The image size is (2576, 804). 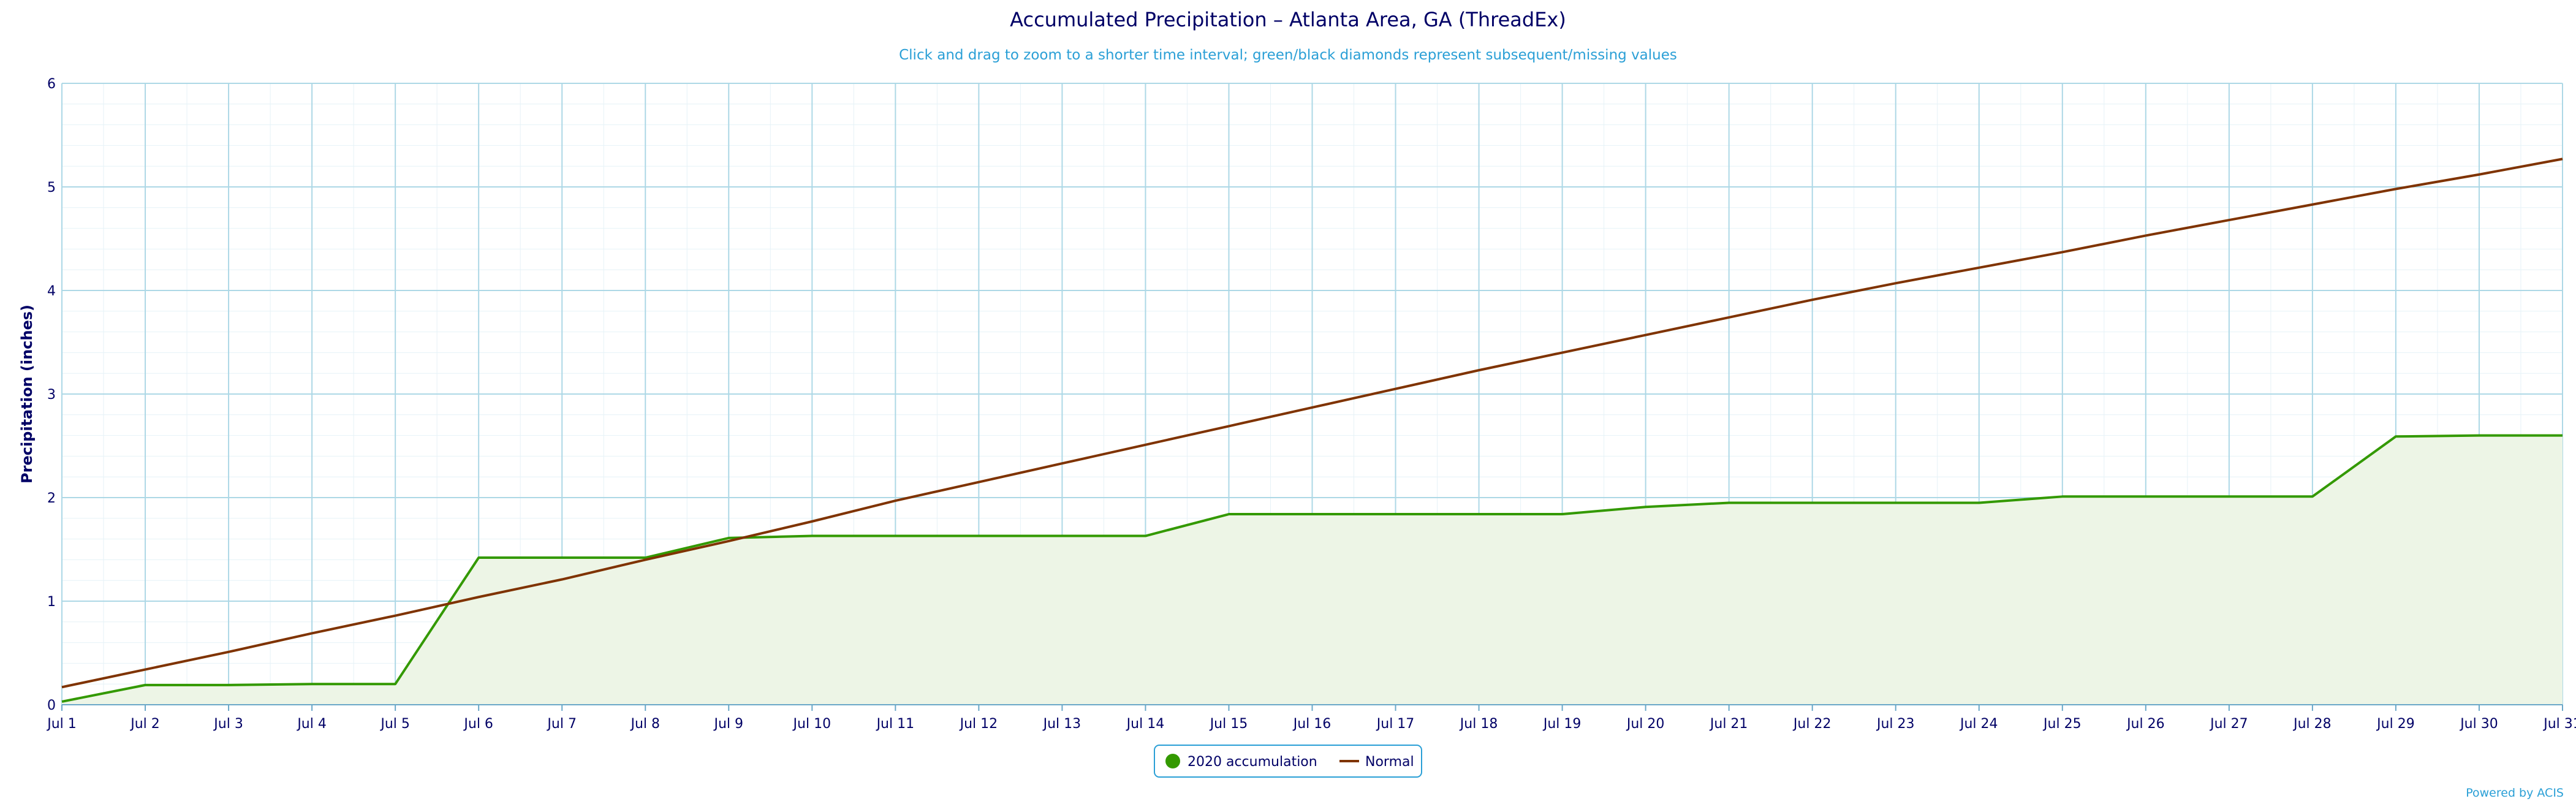 What do you see at coordinates (394, 724) in the screenshot?
I see `x-tick-label: Jul 5` at bounding box center [394, 724].